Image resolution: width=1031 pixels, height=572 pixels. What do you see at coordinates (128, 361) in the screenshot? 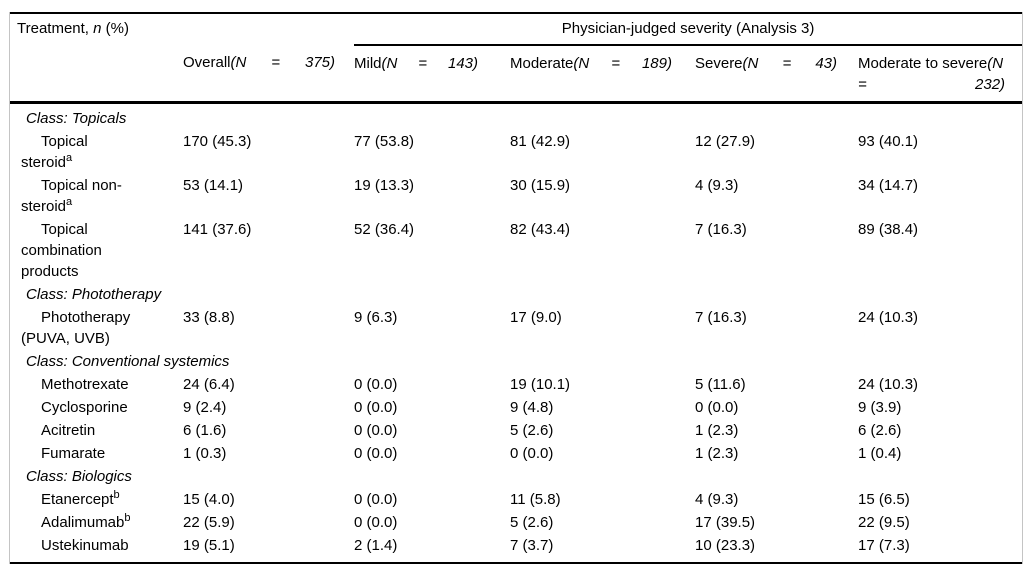
I see `class-label: Class: Conventional systemics` at bounding box center [128, 361].